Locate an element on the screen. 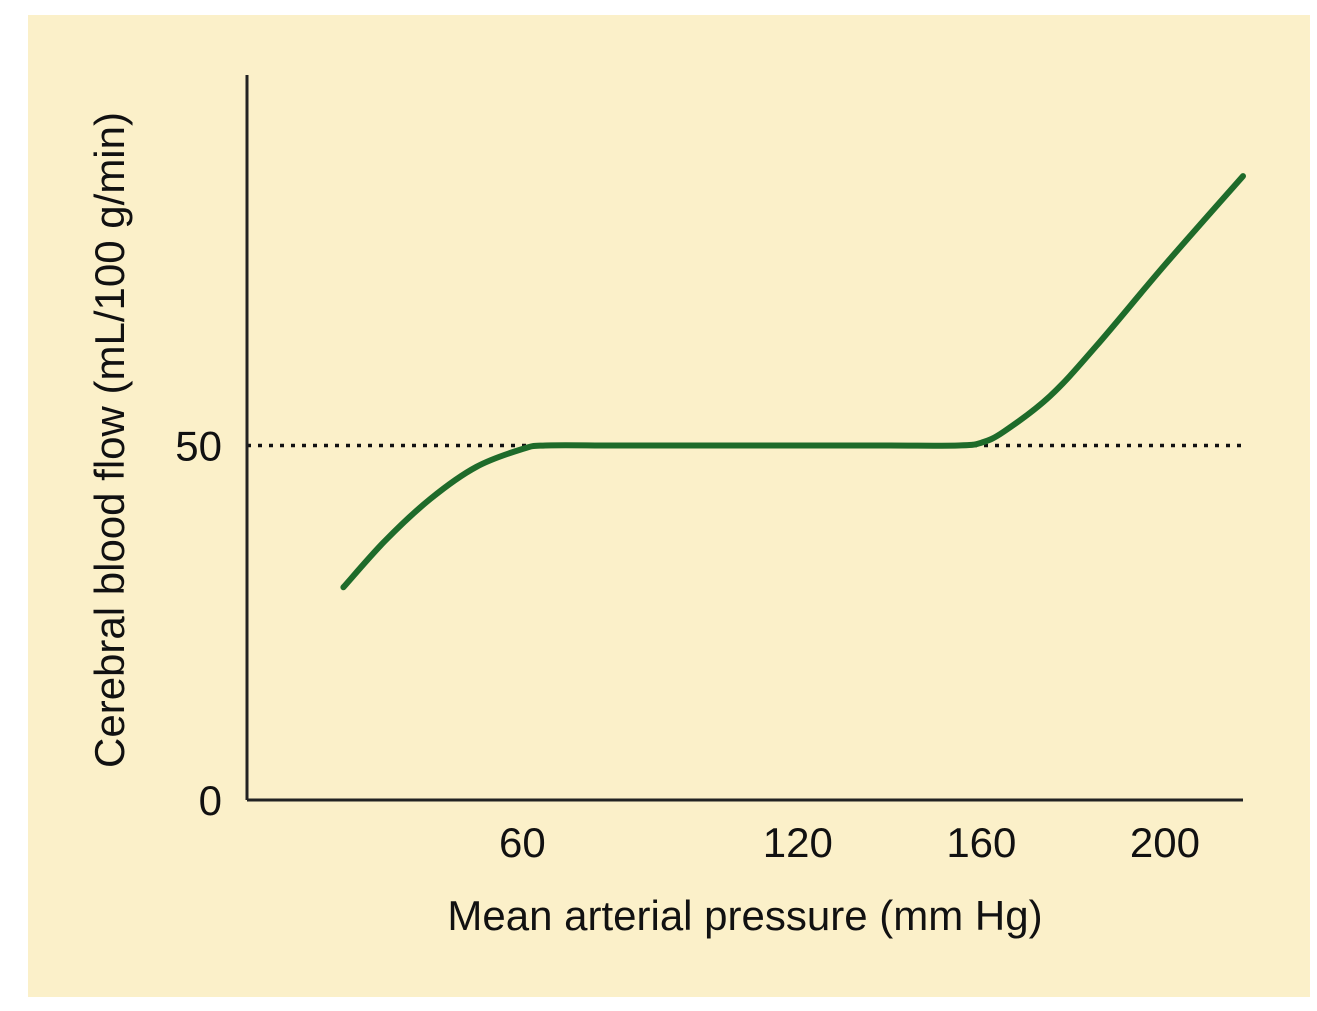 The width and height of the screenshot is (1317, 1011). y-tick-label-0: 0 is located at coordinates (210, 800).